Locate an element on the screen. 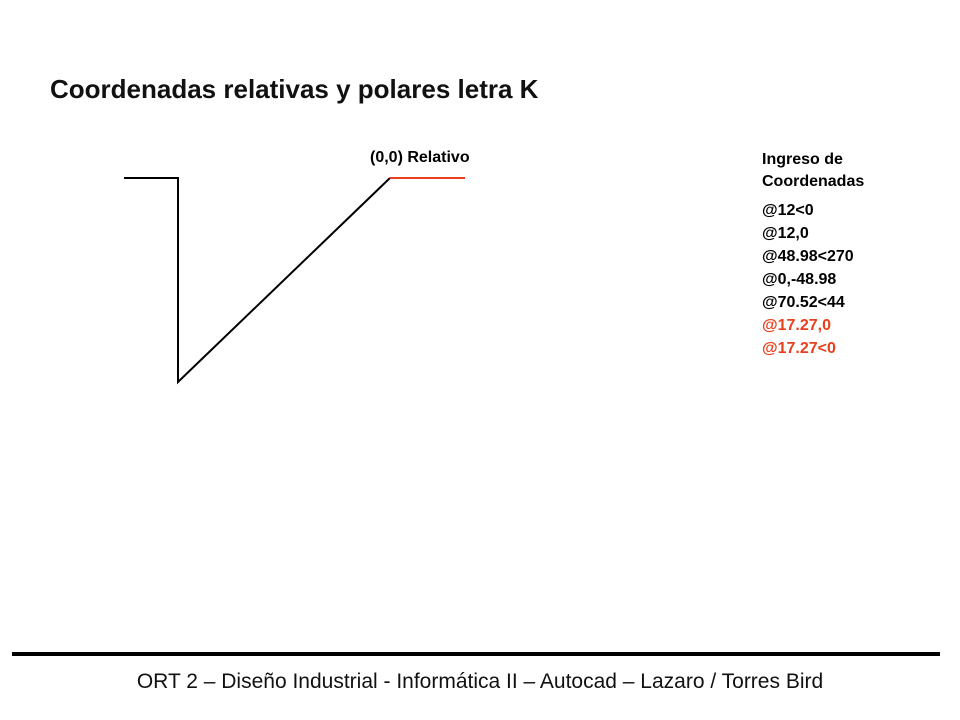 The width and height of the screenshot is (960, 720). command: @48.98<270 is located at coordinates (808, 256).